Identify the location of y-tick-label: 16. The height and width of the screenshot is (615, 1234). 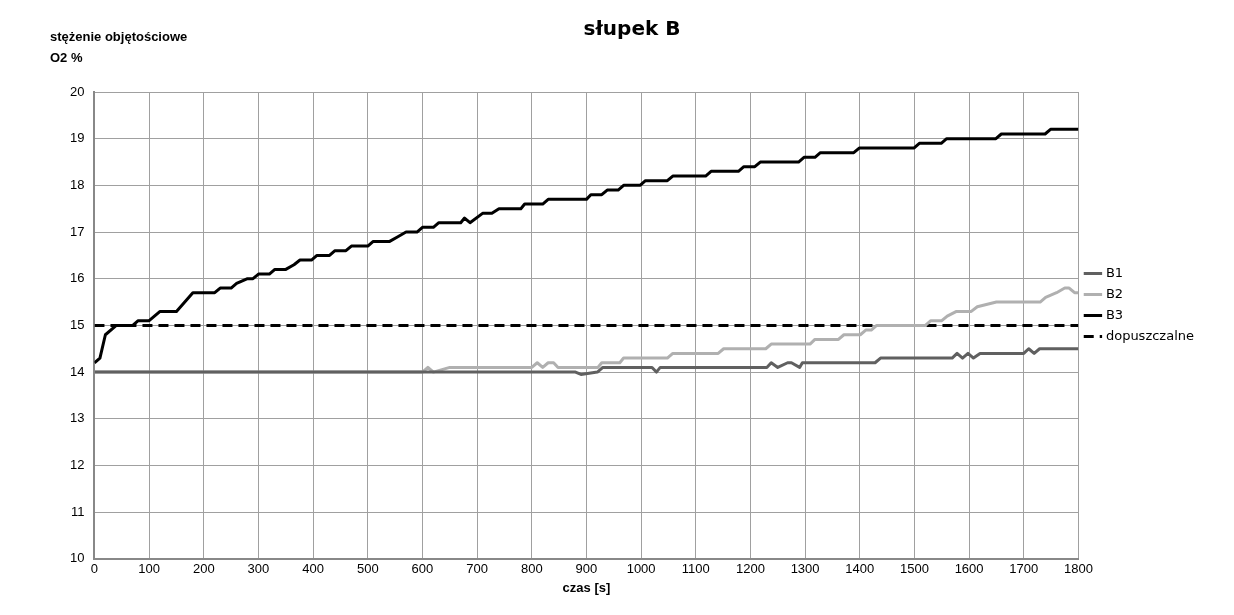
(77, 278).